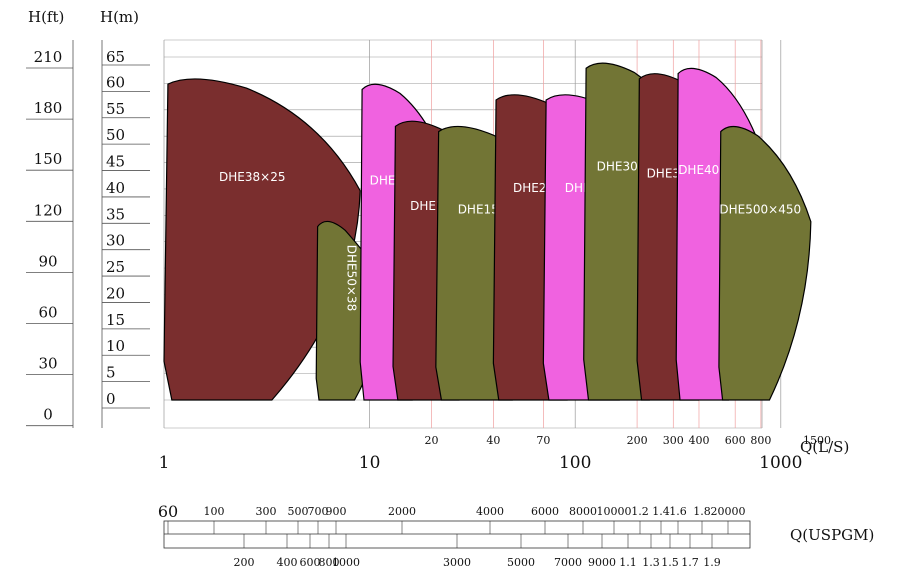  What do you see at coordinates (521, 562) in the screenshot?
I see `usgpm-tick-bottom: 5000` at bounding box center [521, 562].